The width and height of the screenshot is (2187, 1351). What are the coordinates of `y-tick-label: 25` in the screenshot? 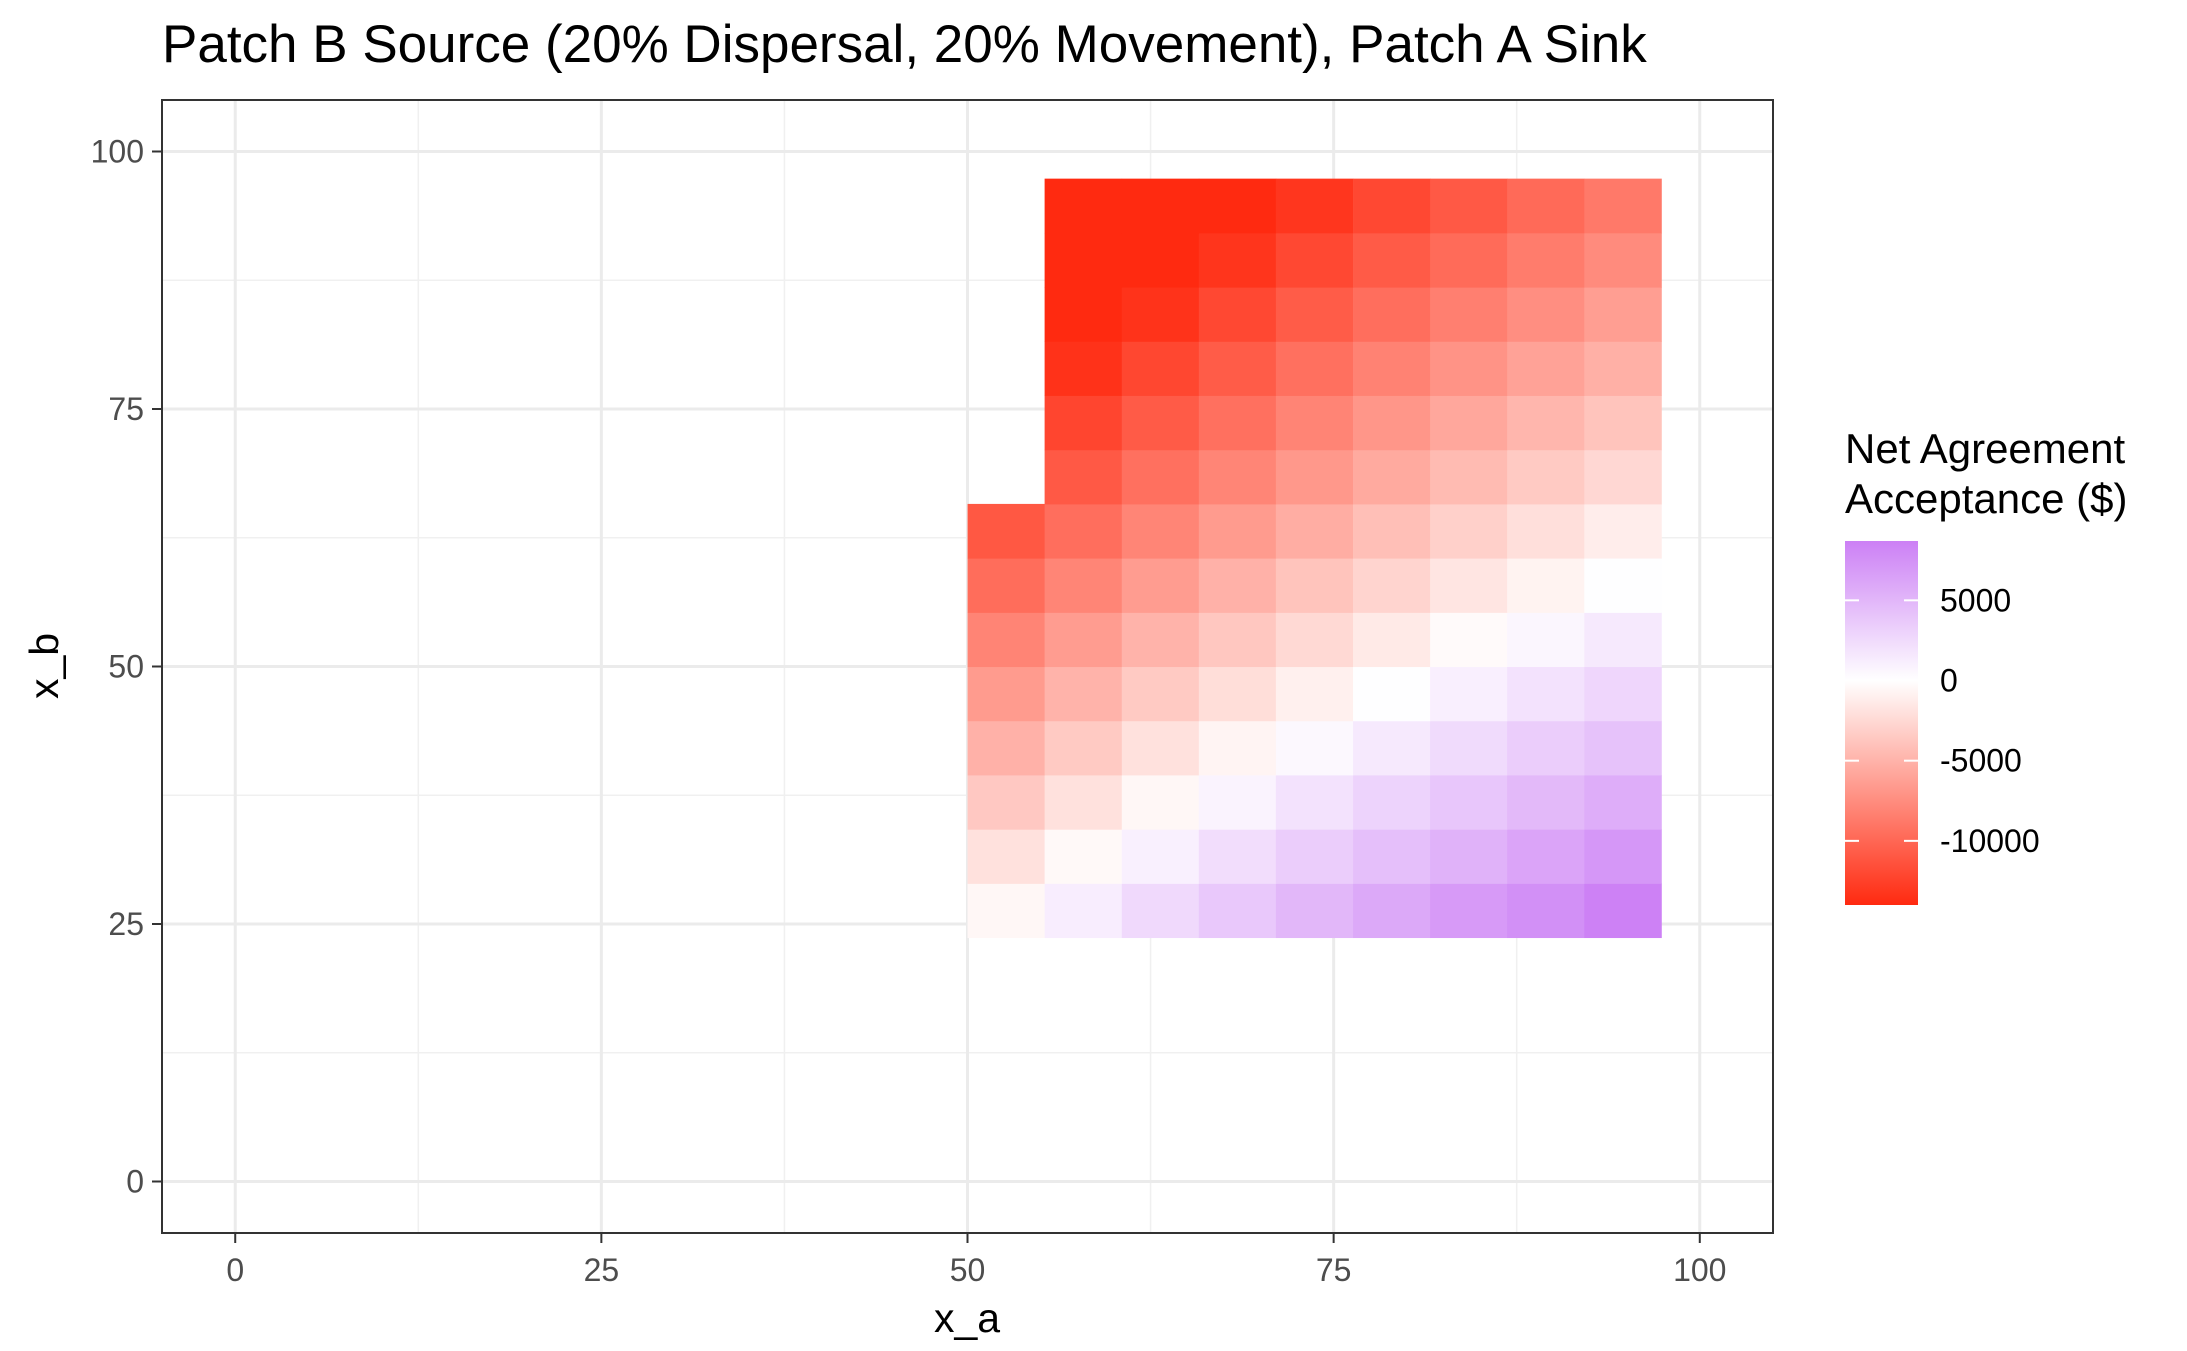 It's located at (126, 924).